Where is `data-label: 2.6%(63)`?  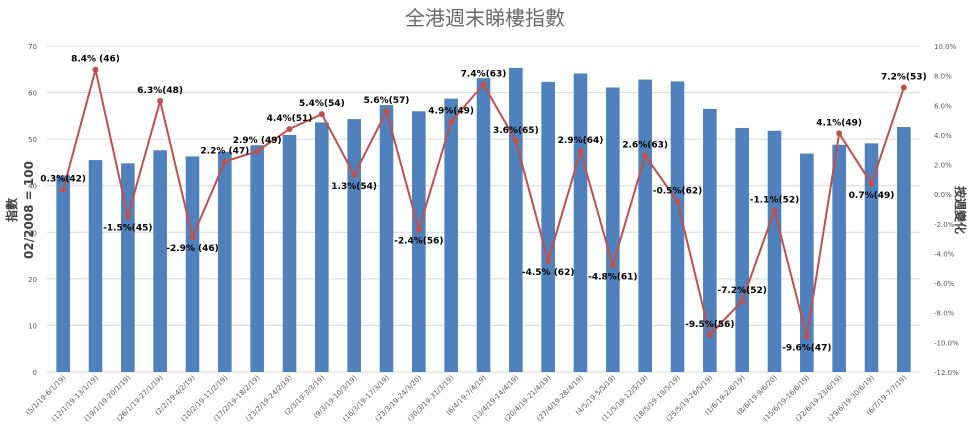 data-label: 2.6%(63) is located at coordinates (645, 146).